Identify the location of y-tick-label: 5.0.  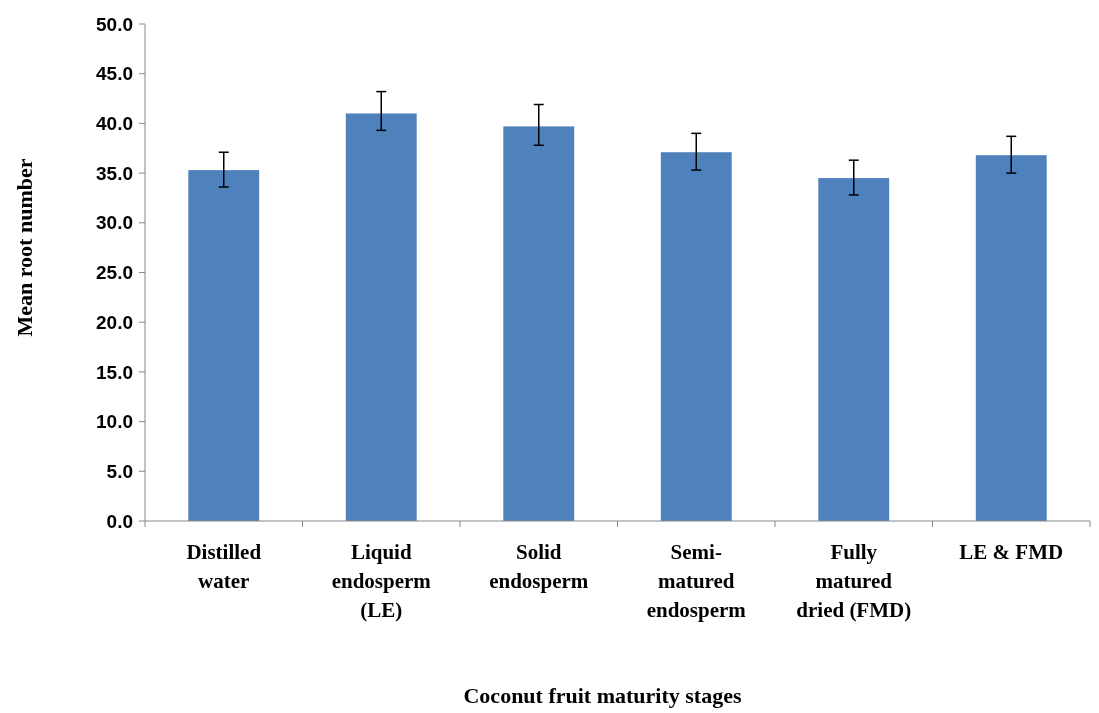
(119, 471).